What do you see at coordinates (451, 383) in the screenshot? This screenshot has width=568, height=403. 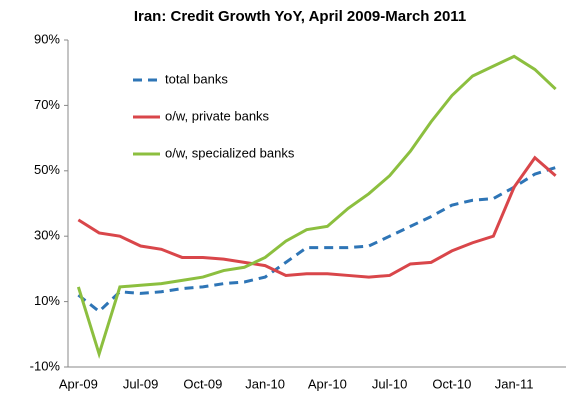 I see `x-tick-label: Oct-10` at bounding box center [451, 383].